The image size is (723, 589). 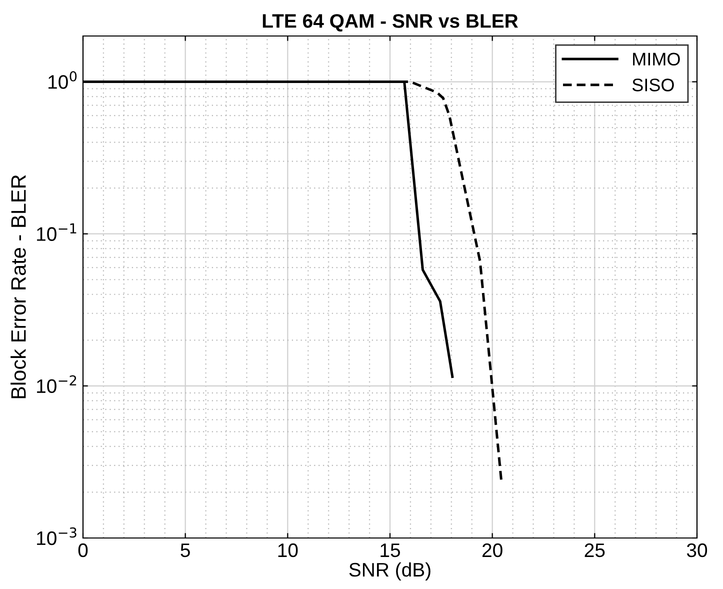 I want to click on x-tick-label: 0, so click(x=83, y=550).